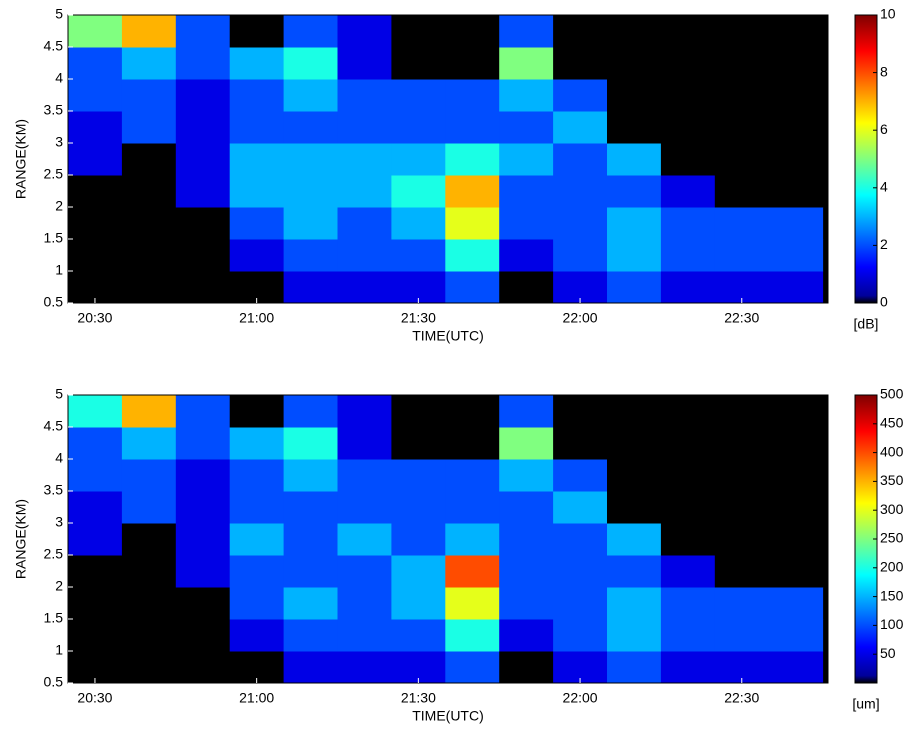 This screenshot has width=917, height=730. Describe the element at coordinates (888, 653) in the screenshot. I see `colorbar-tick-label: 50` at that location.